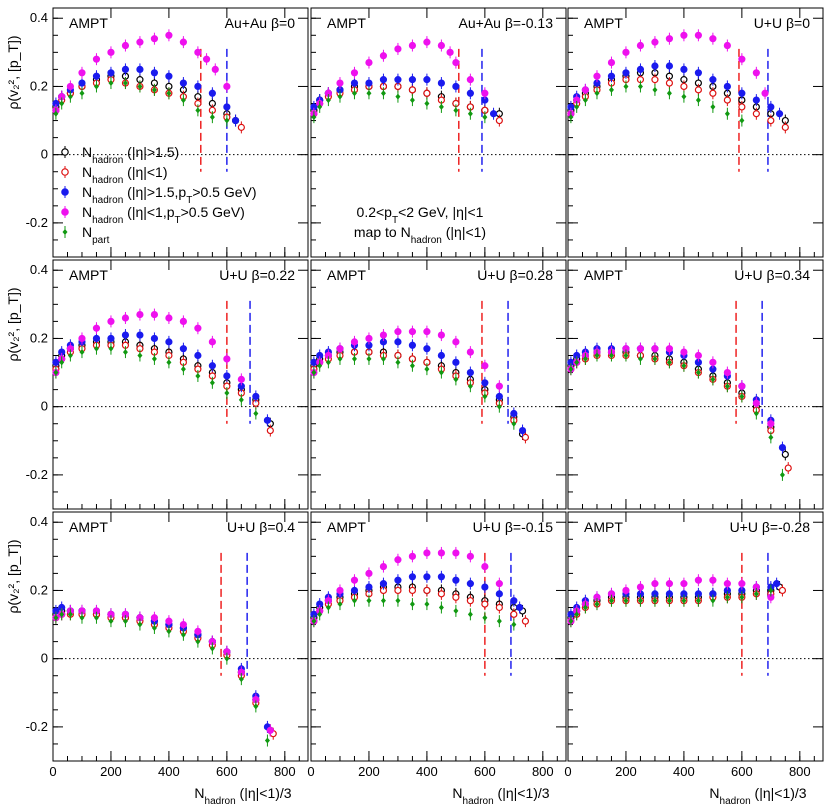  Describe the element at coordinates (437, 645) in the screenshot. I see `panel-7: 0 200 400 600 800 AMPT U+U β=-0.15` at that location.